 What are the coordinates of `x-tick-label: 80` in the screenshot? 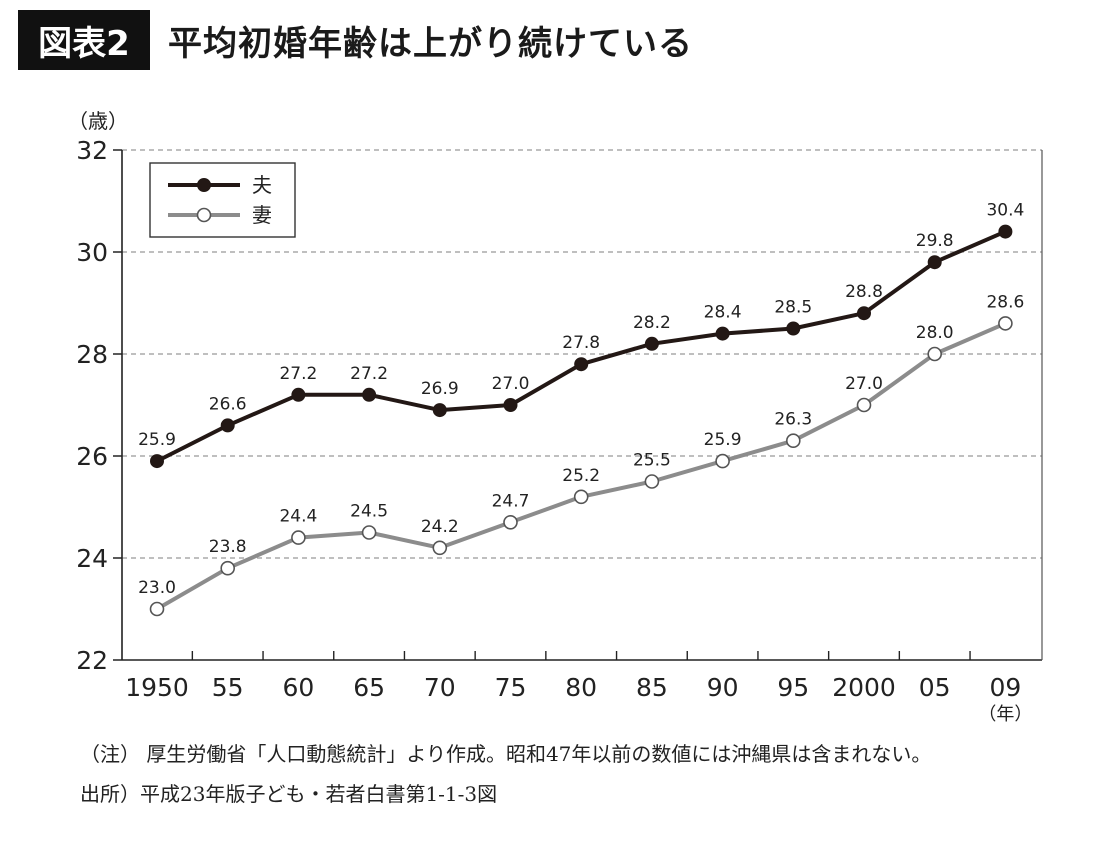 It's located at (581, 687).